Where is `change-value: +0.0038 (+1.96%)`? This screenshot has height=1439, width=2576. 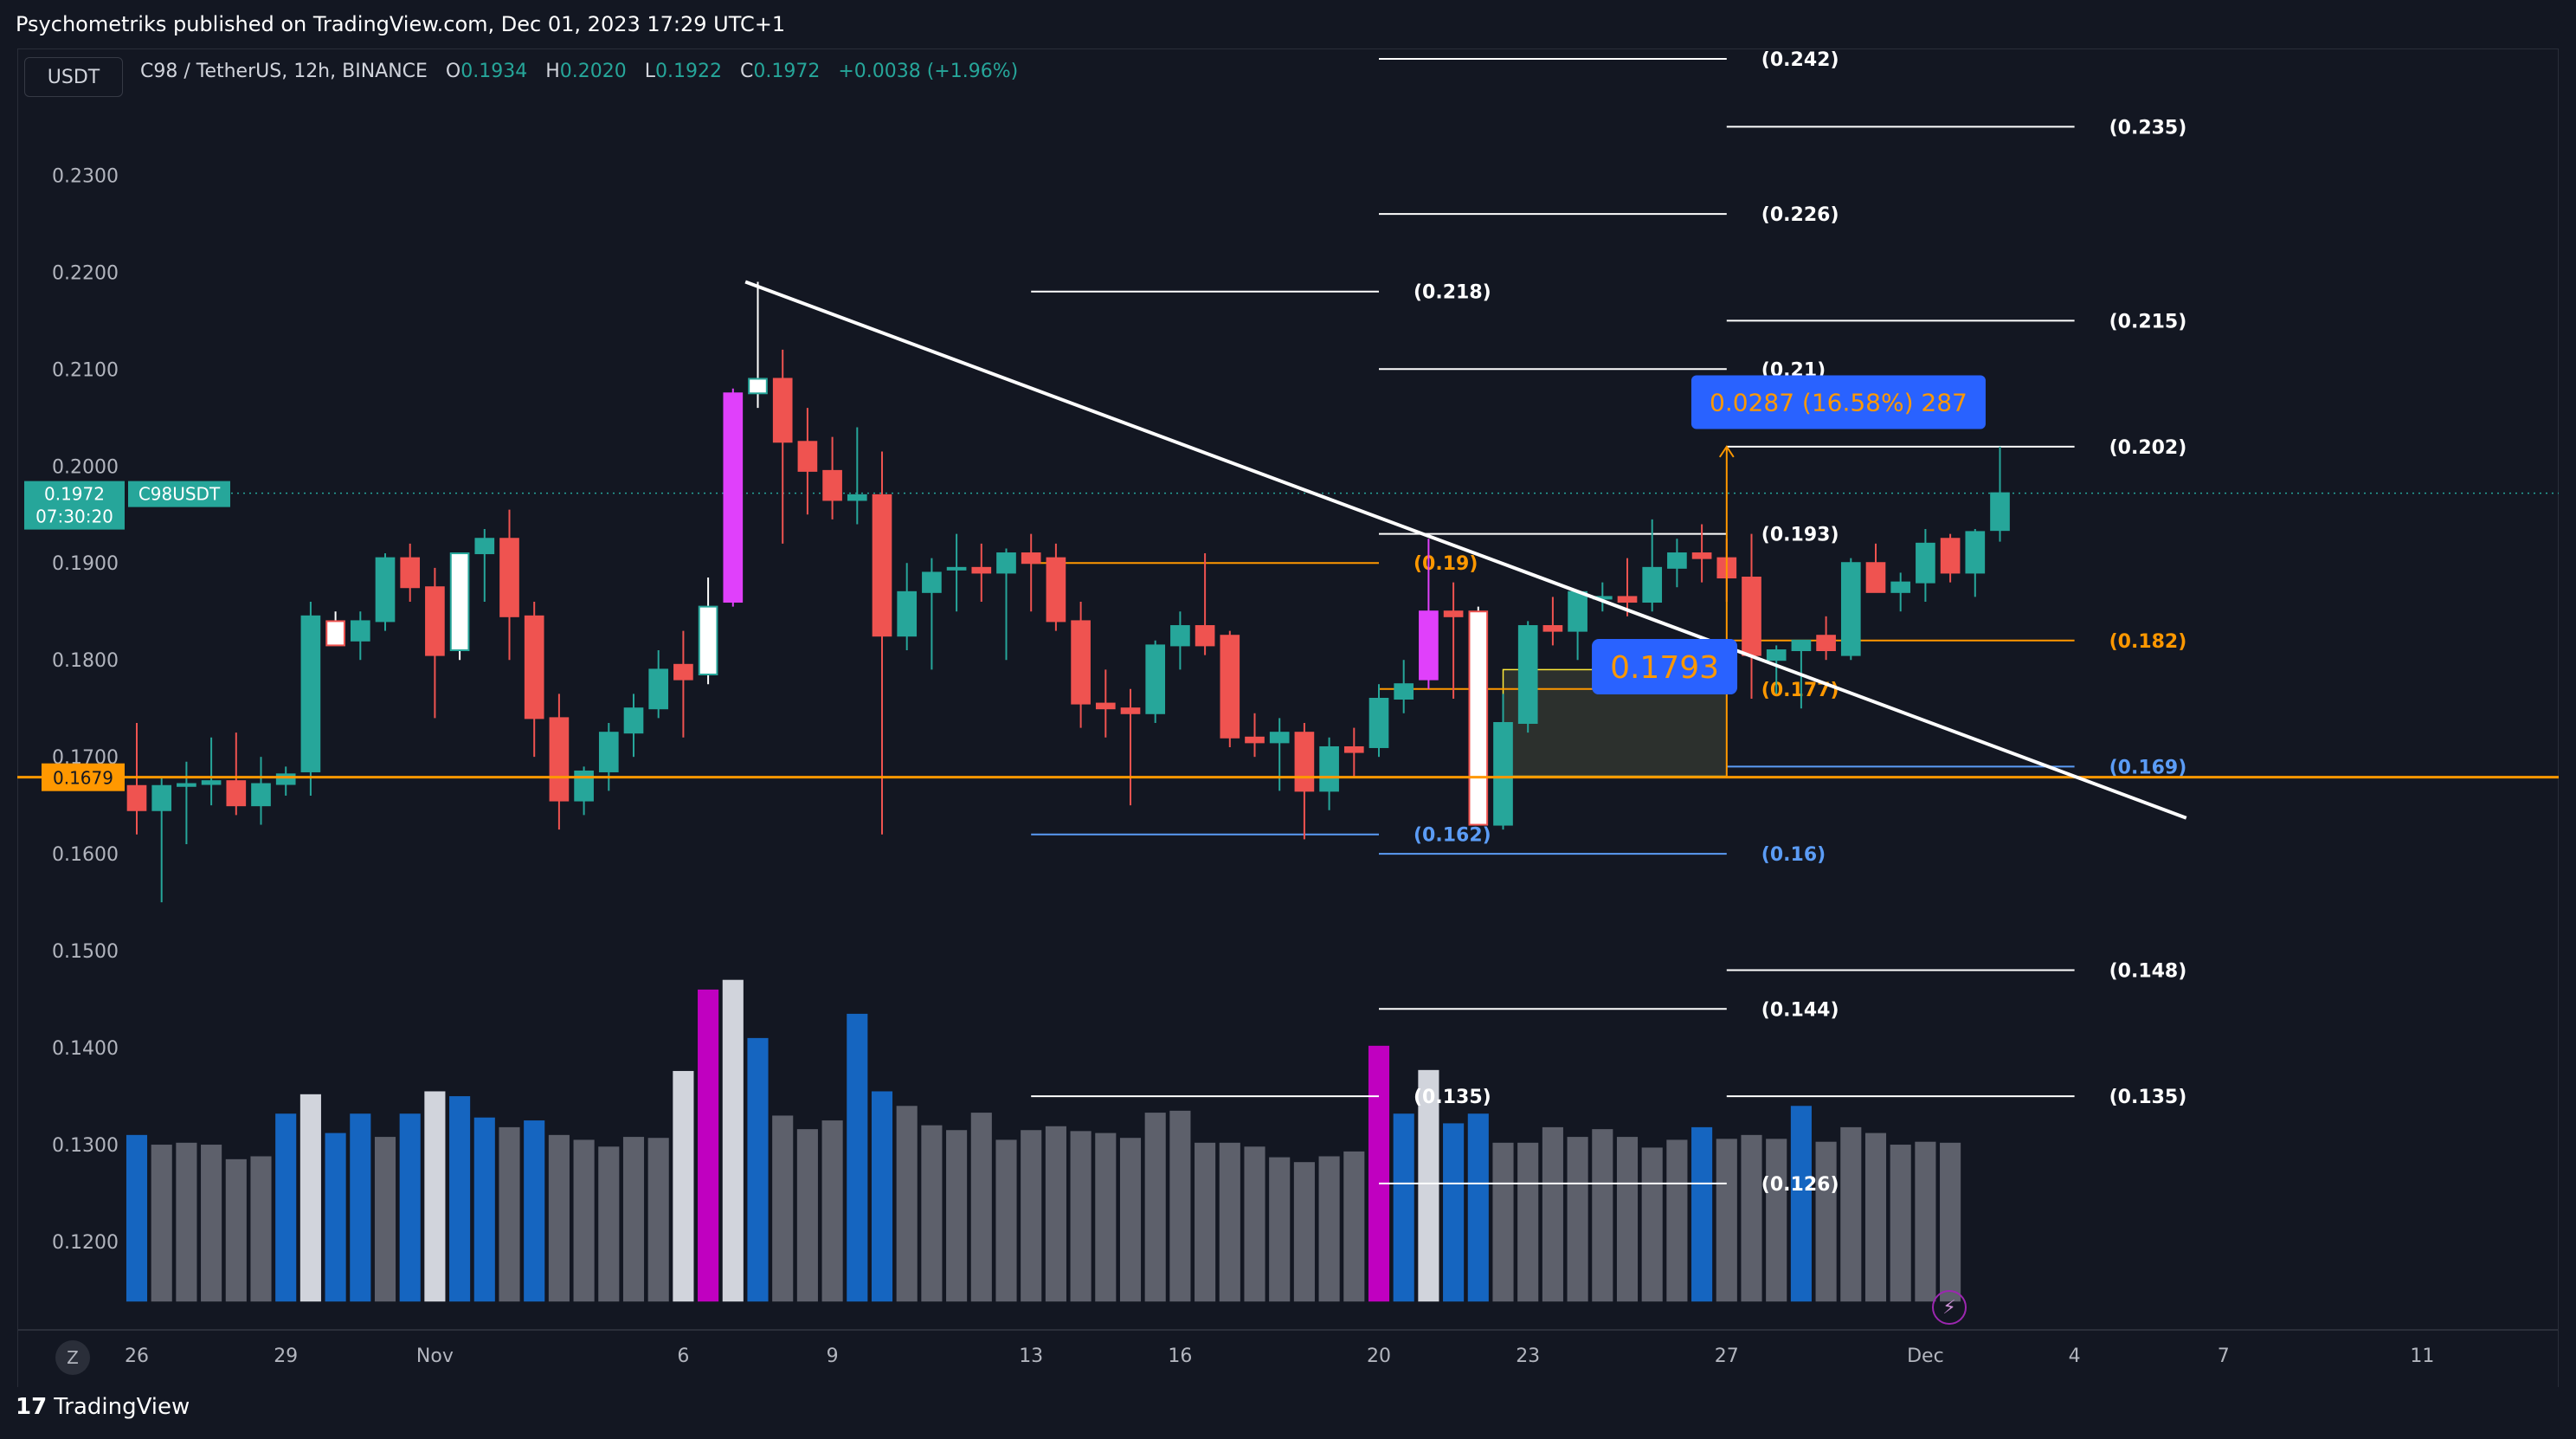 change-value: +0.0038 (+1.96%) is located at coordinates (928, 71).